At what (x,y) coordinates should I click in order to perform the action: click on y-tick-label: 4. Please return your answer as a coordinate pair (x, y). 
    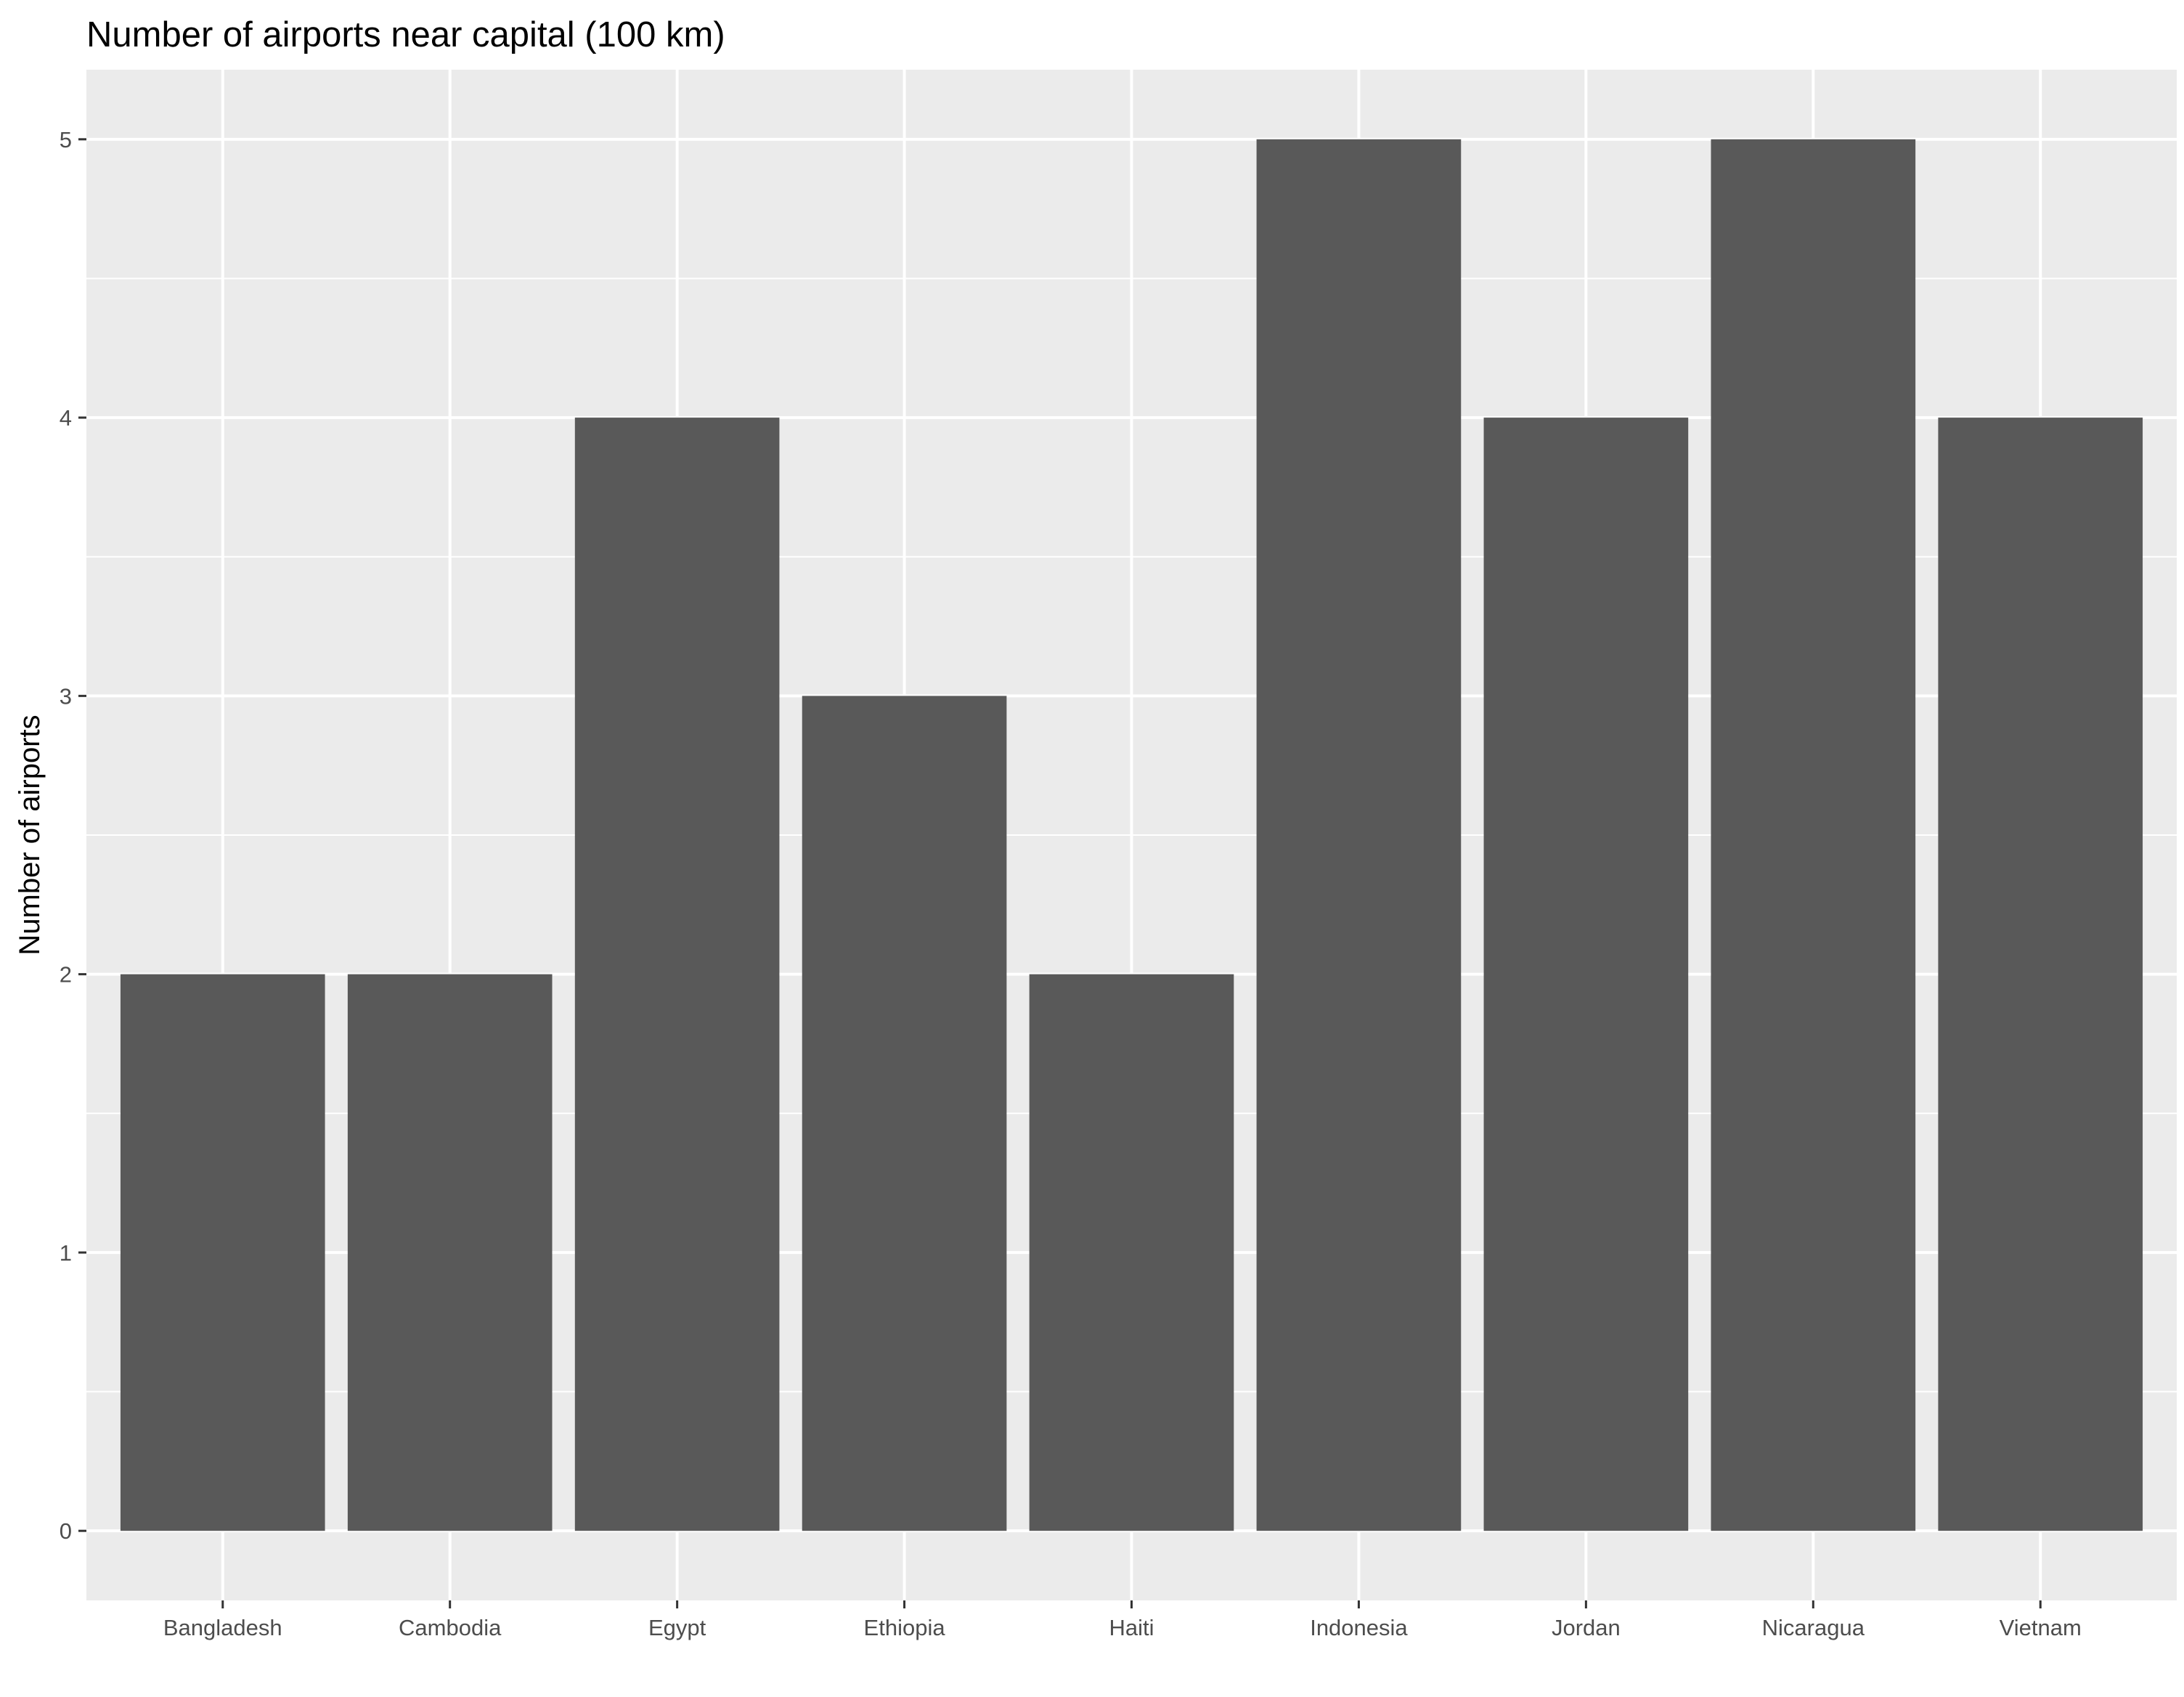
    Looking at the image, I should click on (66, 418).